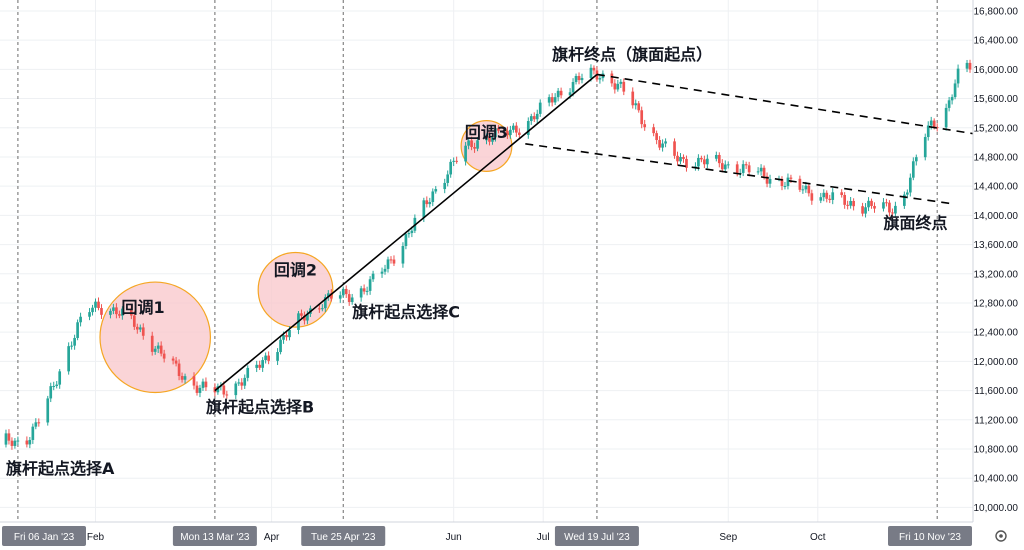  Describe the element at coordinates (996, 420) in the screenshot. I see `y-tick-label: 11,200.00` at that location.